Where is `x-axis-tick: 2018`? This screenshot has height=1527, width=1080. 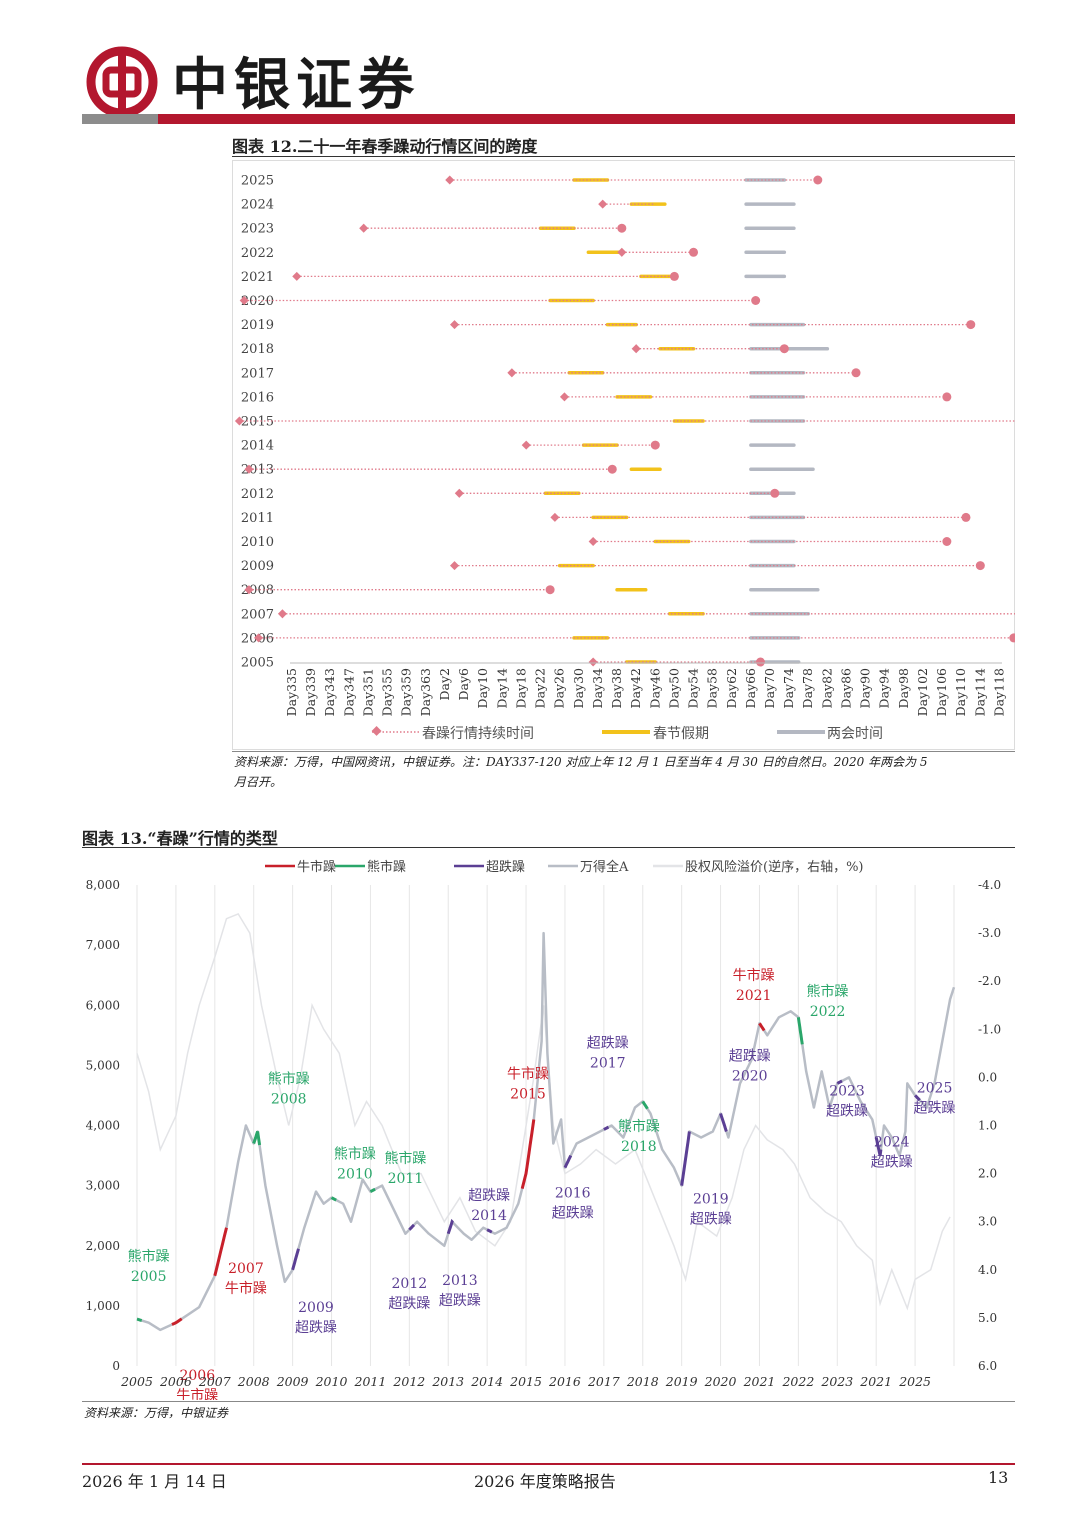 x-axis-tick: 2018 is located at coordinates (642, 1381).